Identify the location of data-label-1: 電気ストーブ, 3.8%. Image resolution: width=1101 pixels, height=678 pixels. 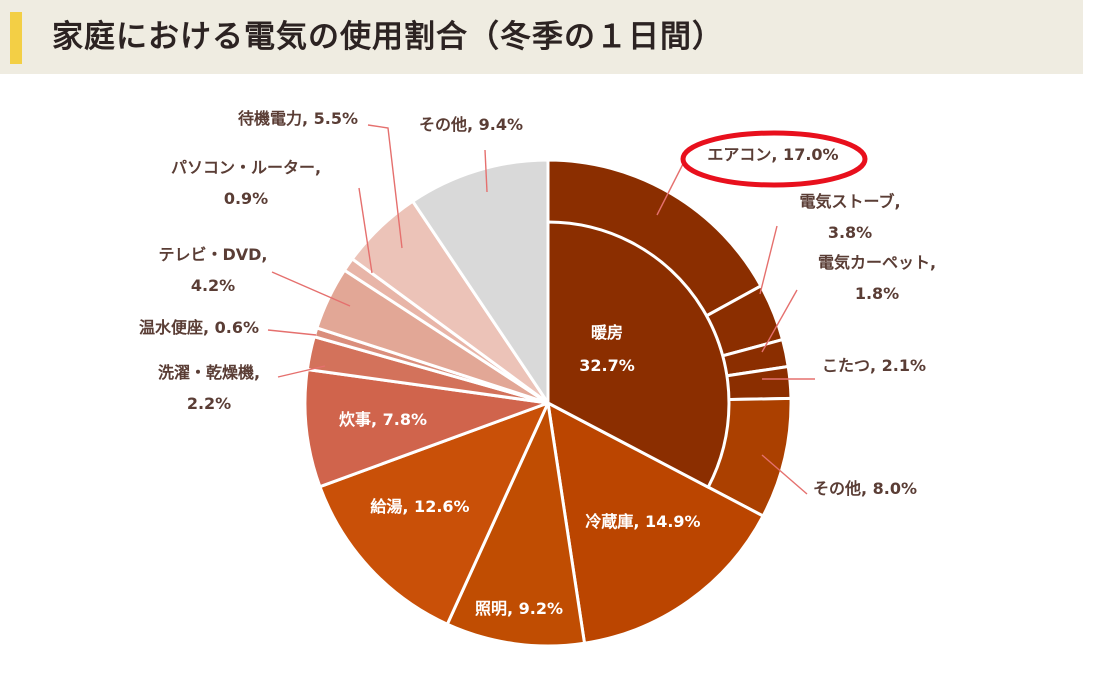
(849, 217).